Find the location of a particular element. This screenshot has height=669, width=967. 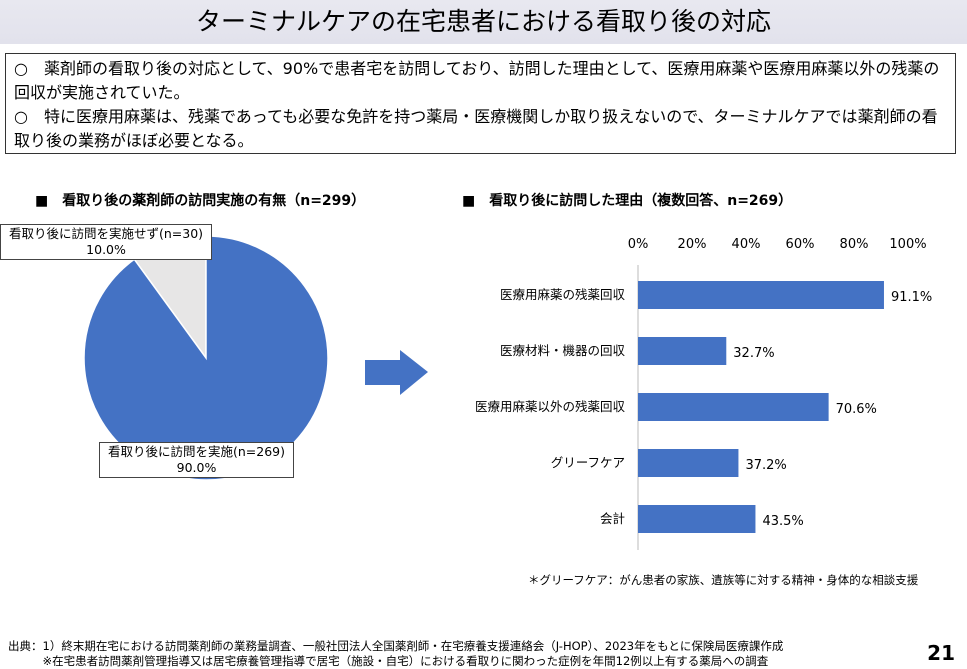

pie-label-not-visited: 看取り後に訪問を実施せず(n=30) 10.0% is located at coordinates (106, 242).